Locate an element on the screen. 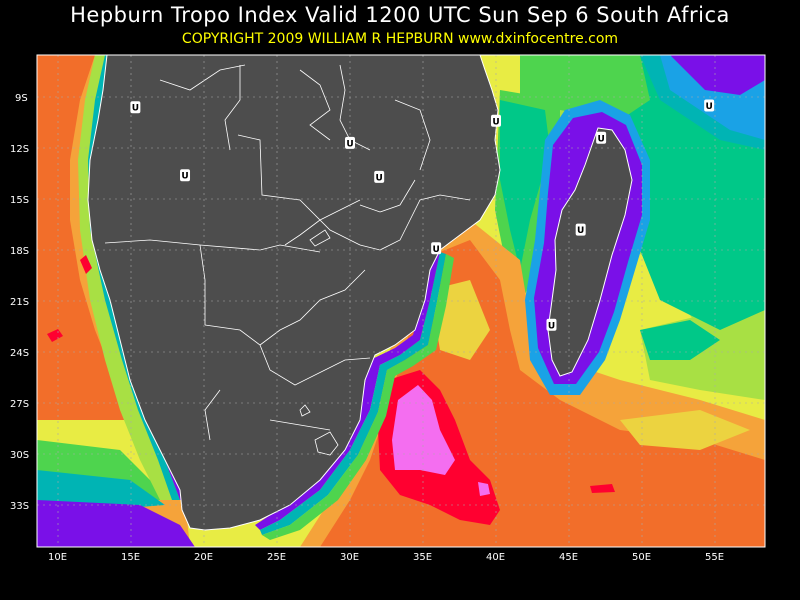 This screenshot has height=600, width=800. lat-label: 33S is located at coordinates (19, 506).